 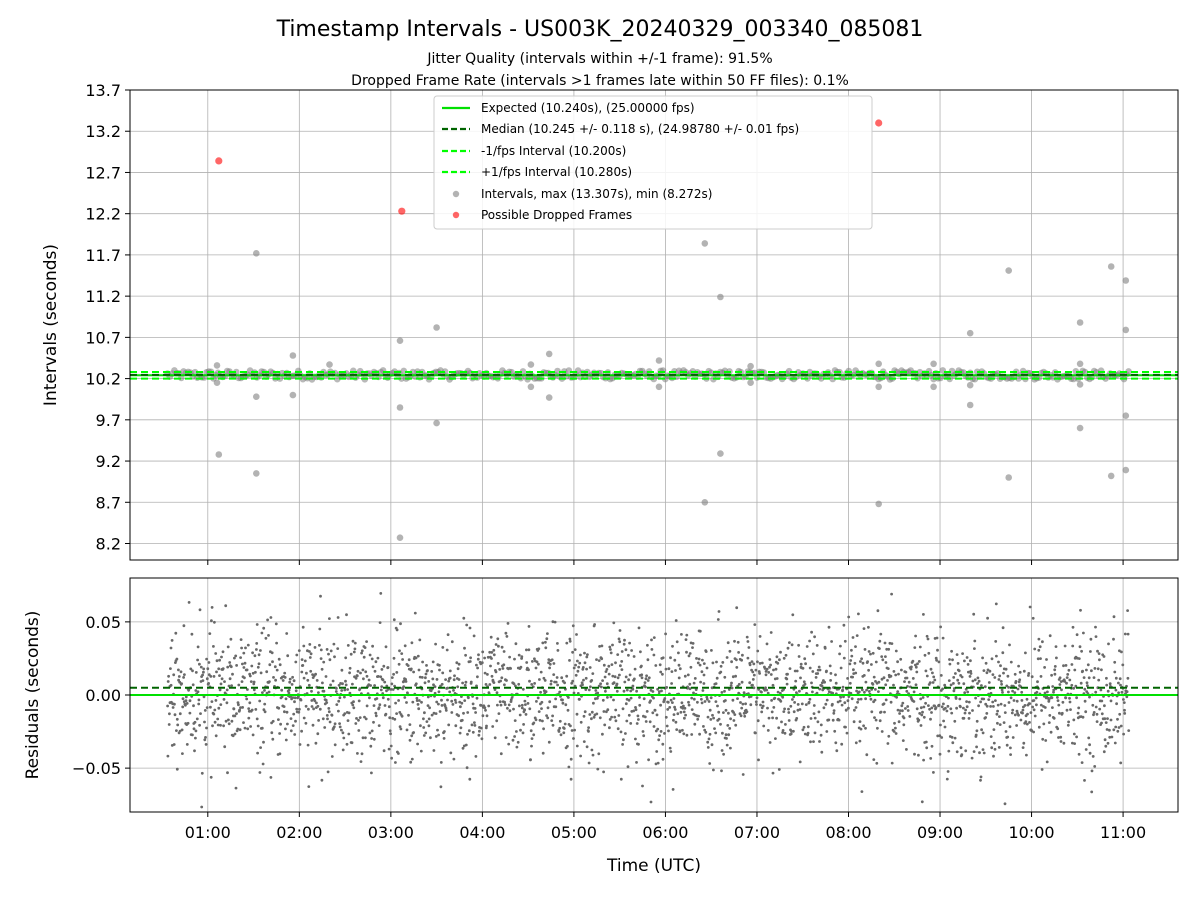 What do you see at coordinates (653, 866) in the screenshot?
I see `x-axis-label: Time (UTC)` at bounding box center [653, 866].